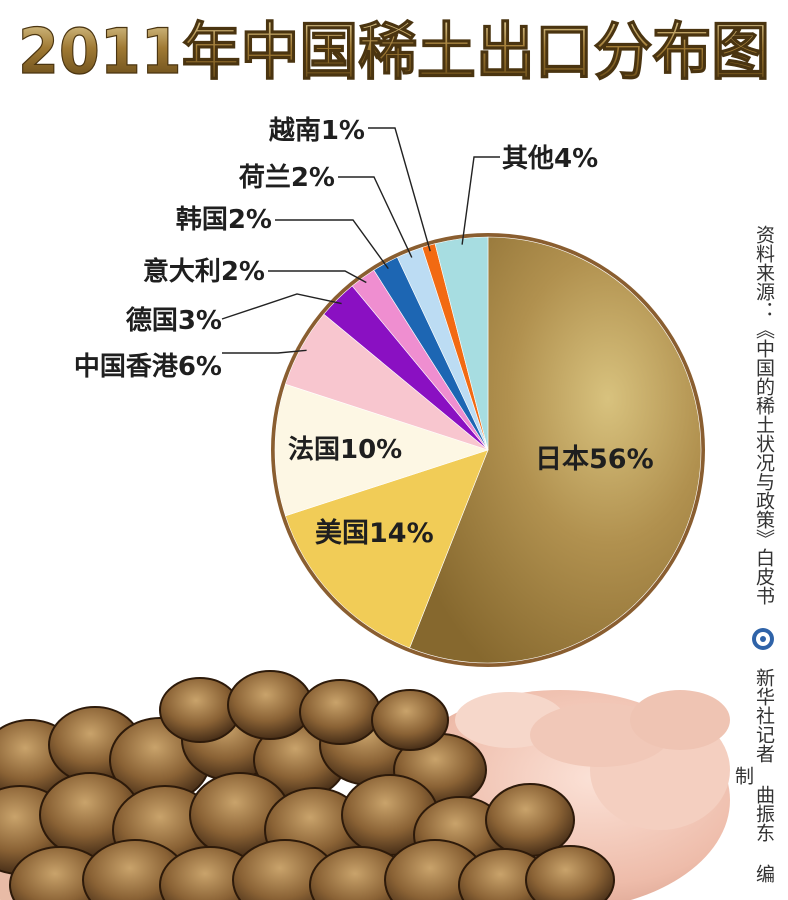  I want to click on slice-label-8: 荷兰2%, so click(287, 178).